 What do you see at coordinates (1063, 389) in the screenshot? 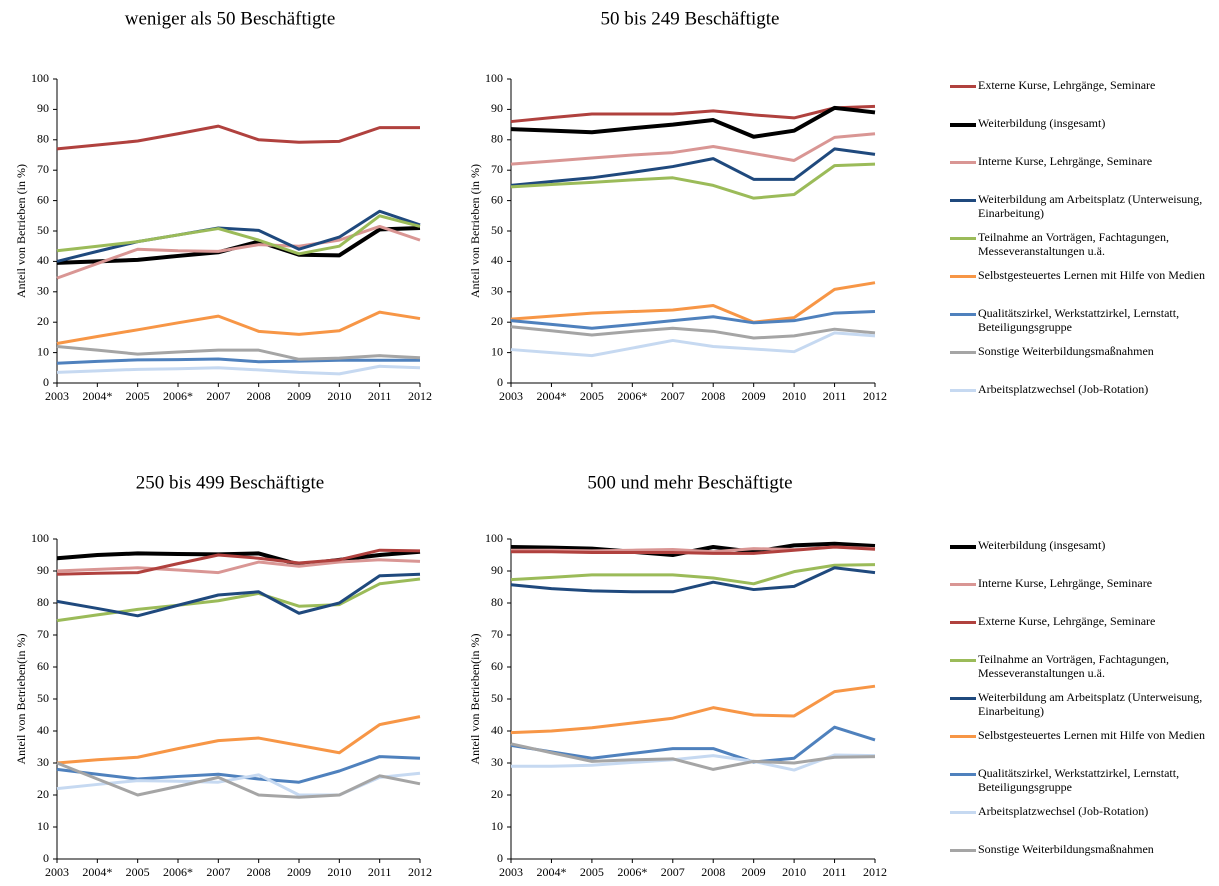
I see `legend-label: Arbeitsplatzwechsel (Job-Rotation)` at bounding box center [1063, 389].